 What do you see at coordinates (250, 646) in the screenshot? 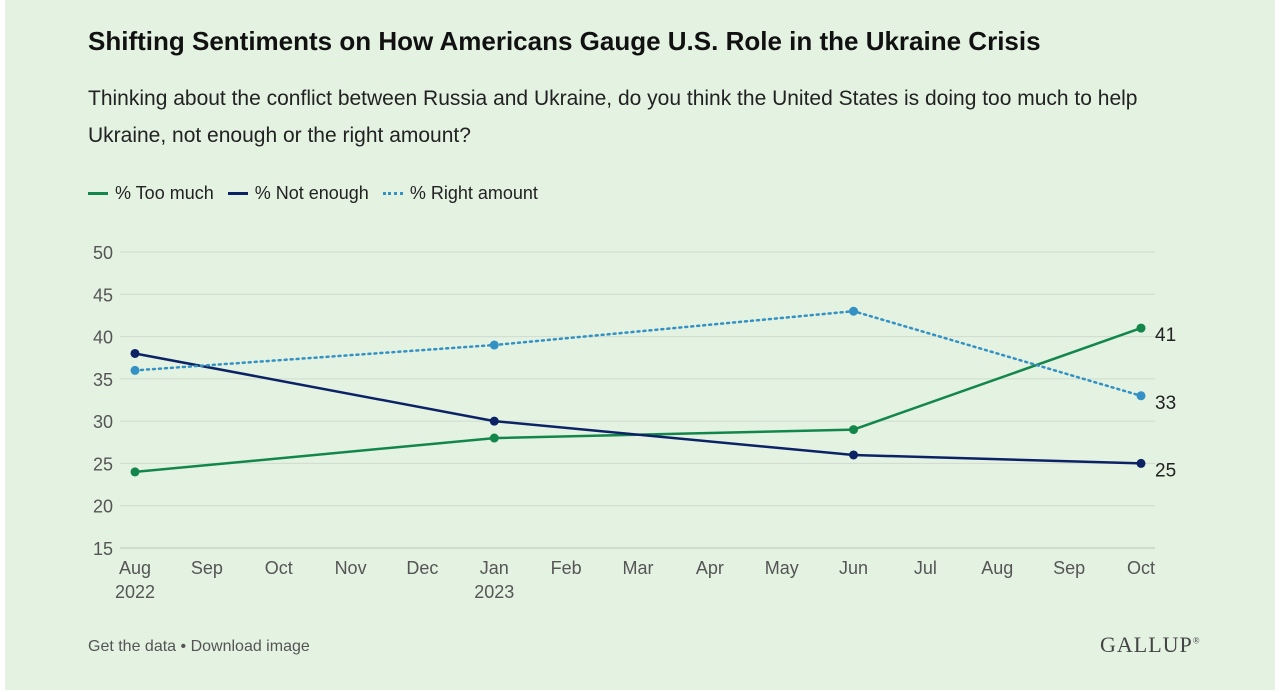
I see `download-image-link: Download image` at bounding box center [250, 646].